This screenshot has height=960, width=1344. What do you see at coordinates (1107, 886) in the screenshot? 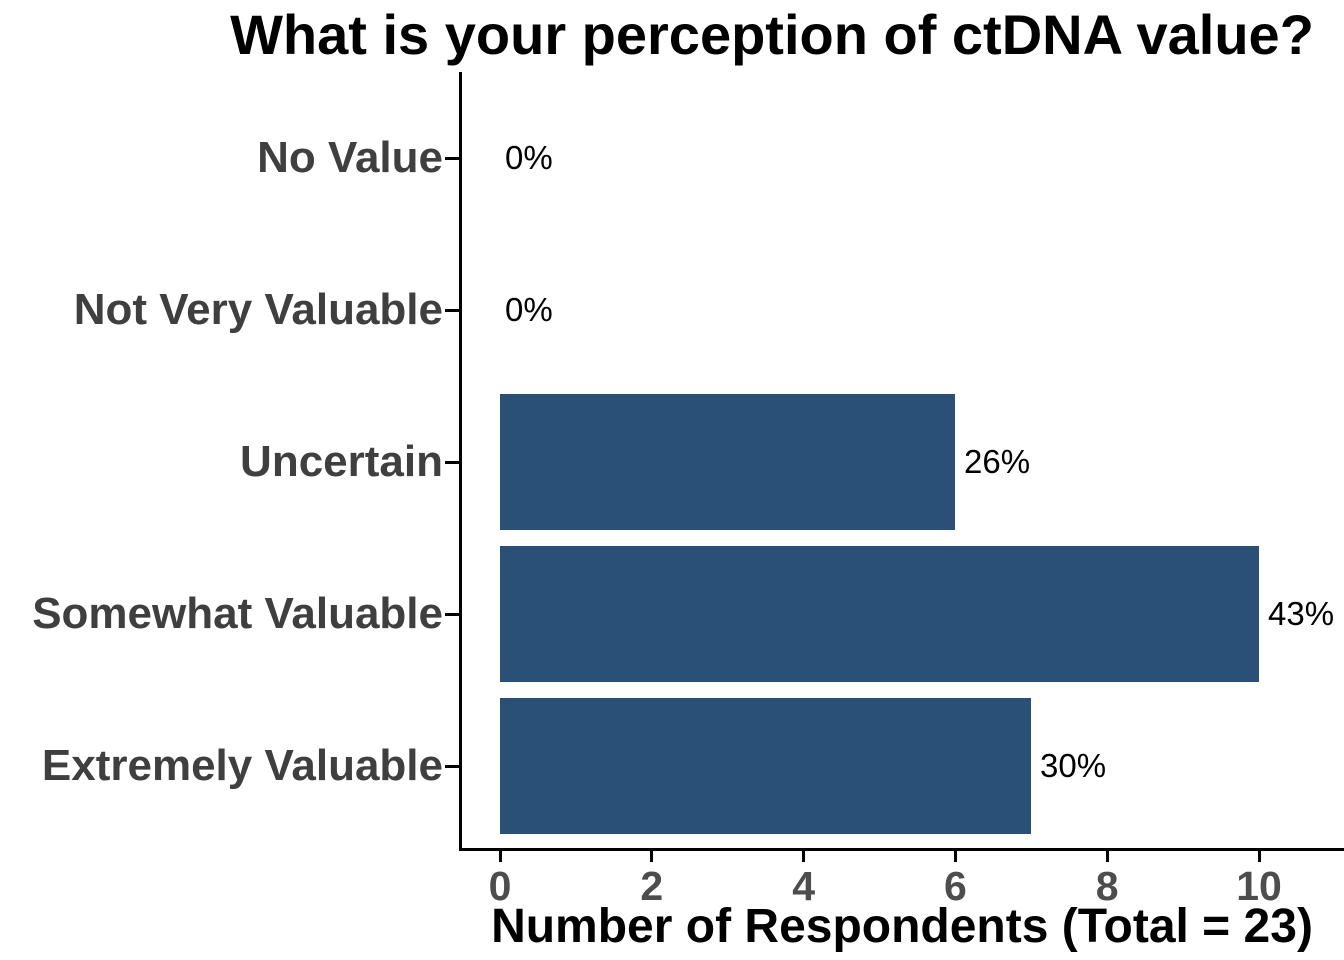
I see `x-tick-label: 8` at bounding box center [1107, 886].